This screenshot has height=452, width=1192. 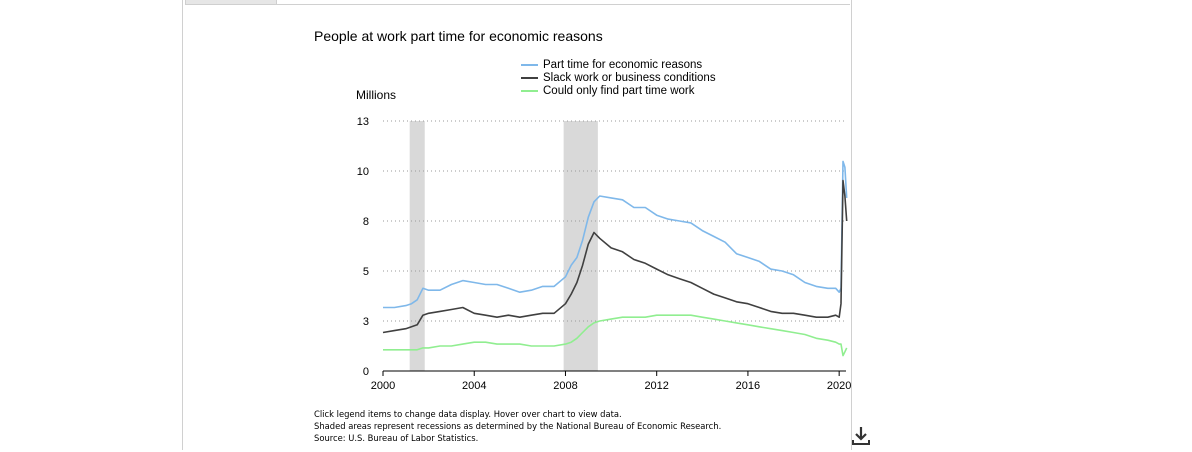 I want to click on note-line: Source: U.S. Bureau of Labor Statistics., so click(x=396, y=438).